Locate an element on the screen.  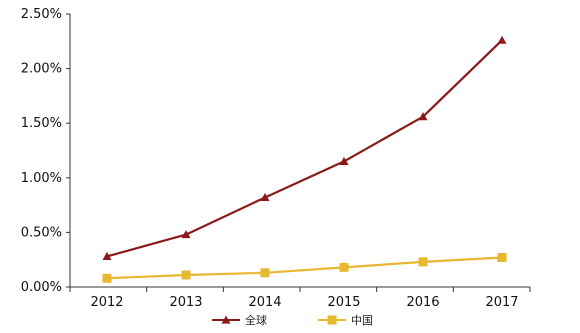
legend-item: 全球 is located at coordinates (239, 320).